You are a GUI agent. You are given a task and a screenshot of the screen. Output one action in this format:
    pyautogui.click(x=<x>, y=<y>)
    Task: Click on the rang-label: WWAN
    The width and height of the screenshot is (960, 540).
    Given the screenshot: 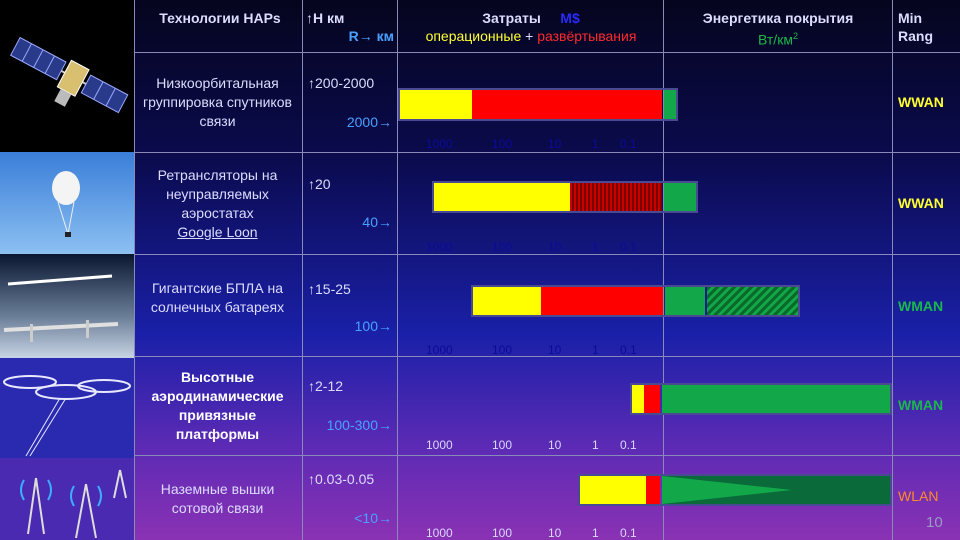 What is the action you would take?
    pyautogui.click(x=921, y=102)
    